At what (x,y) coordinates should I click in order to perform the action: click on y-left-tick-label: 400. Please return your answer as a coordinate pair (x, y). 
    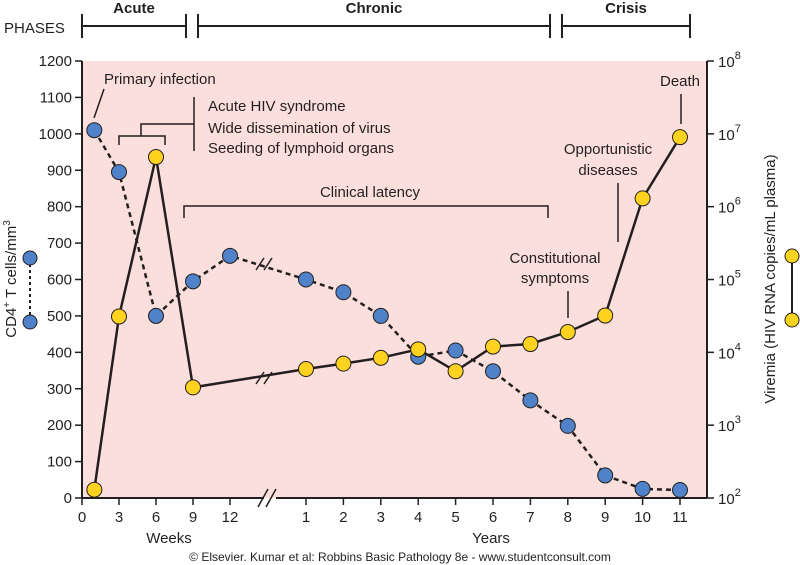
    Looking at the image, I should click on (59, 352).